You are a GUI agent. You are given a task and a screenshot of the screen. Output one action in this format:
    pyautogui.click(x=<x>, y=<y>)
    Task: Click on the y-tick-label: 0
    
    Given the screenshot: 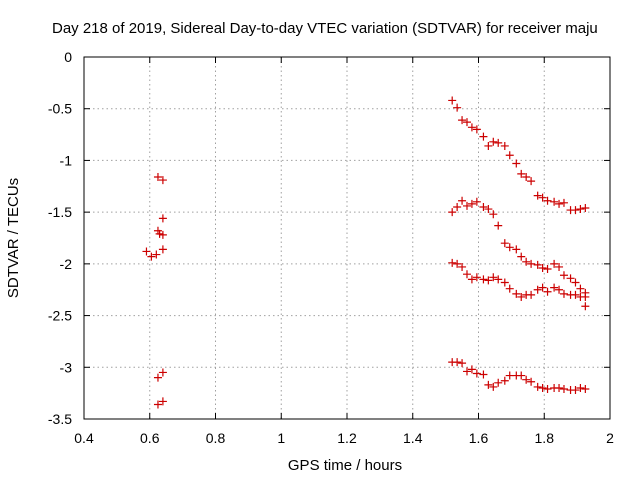 What is the action you would take?
    pyautogui.click(x=68, y=57)
    